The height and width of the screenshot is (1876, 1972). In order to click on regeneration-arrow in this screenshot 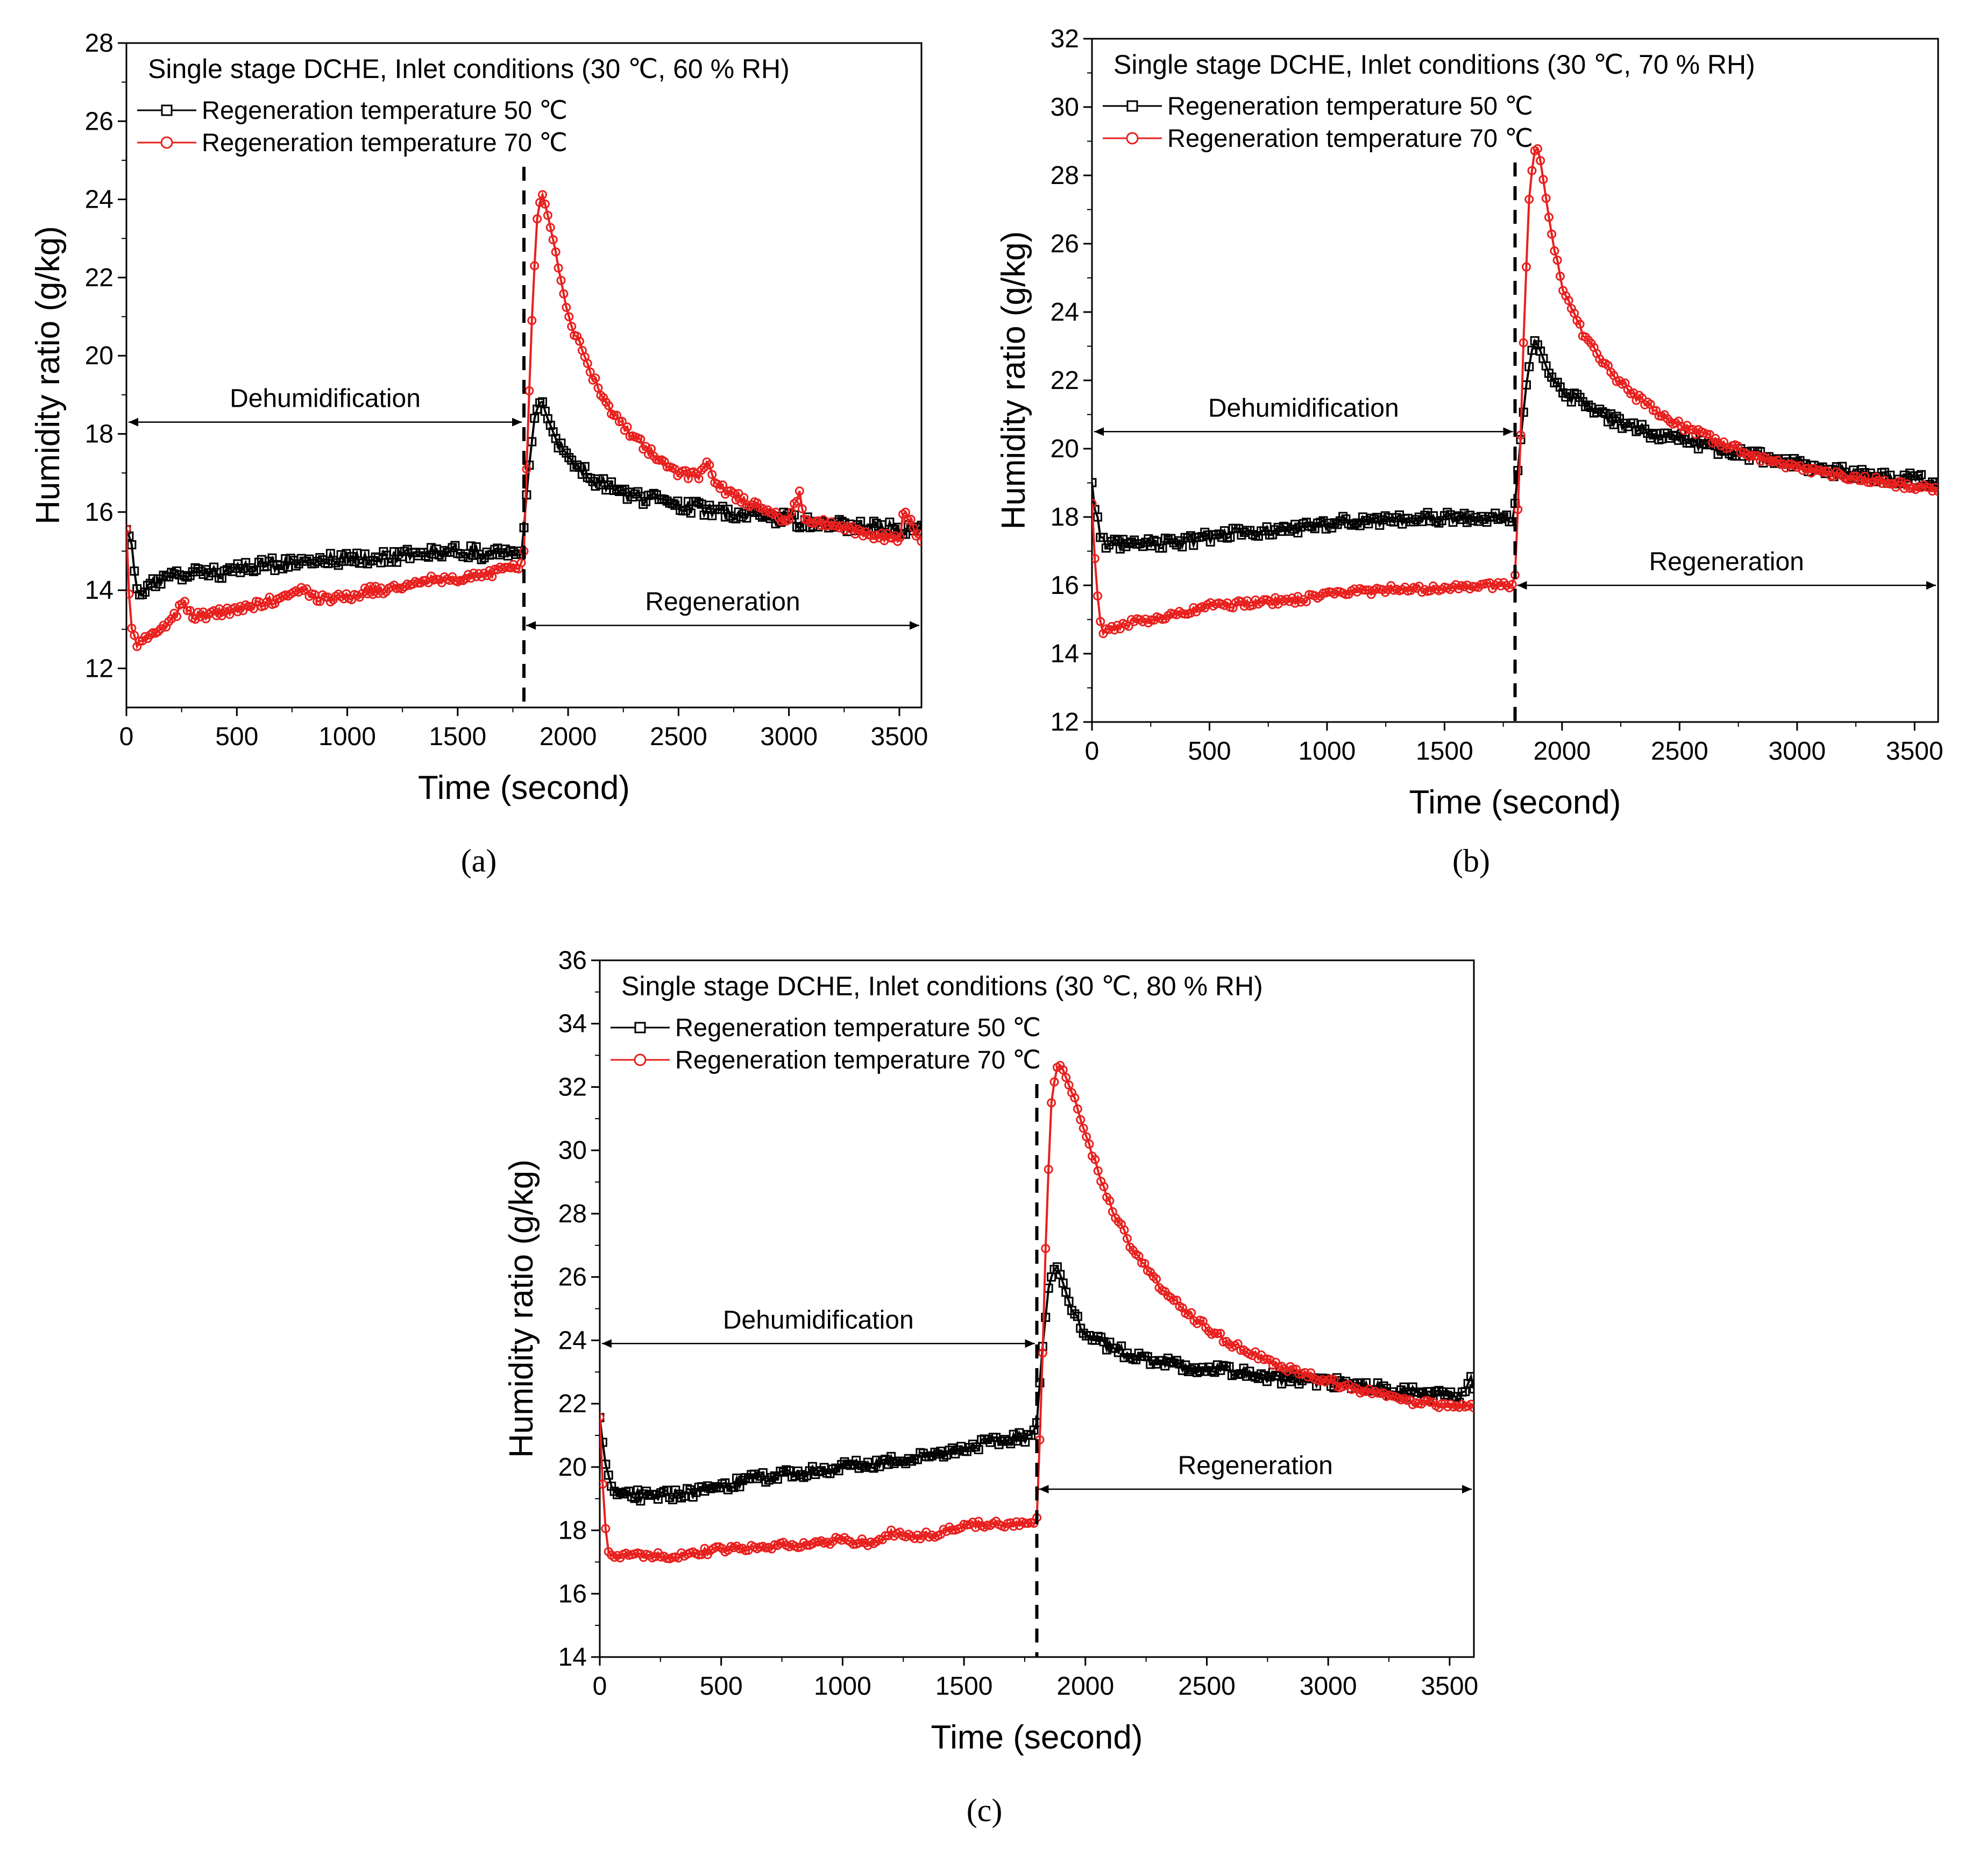, I will do `click(1255, 1489)`.